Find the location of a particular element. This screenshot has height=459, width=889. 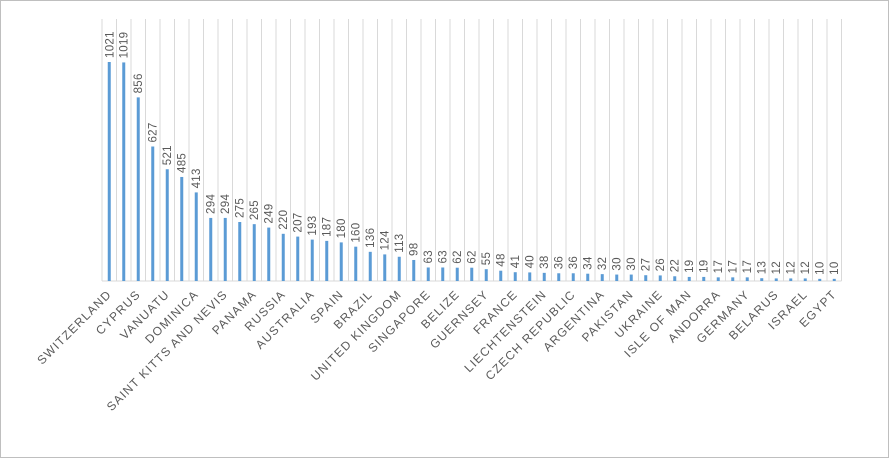

data-label: 275 is located at coordinates (241, 208).